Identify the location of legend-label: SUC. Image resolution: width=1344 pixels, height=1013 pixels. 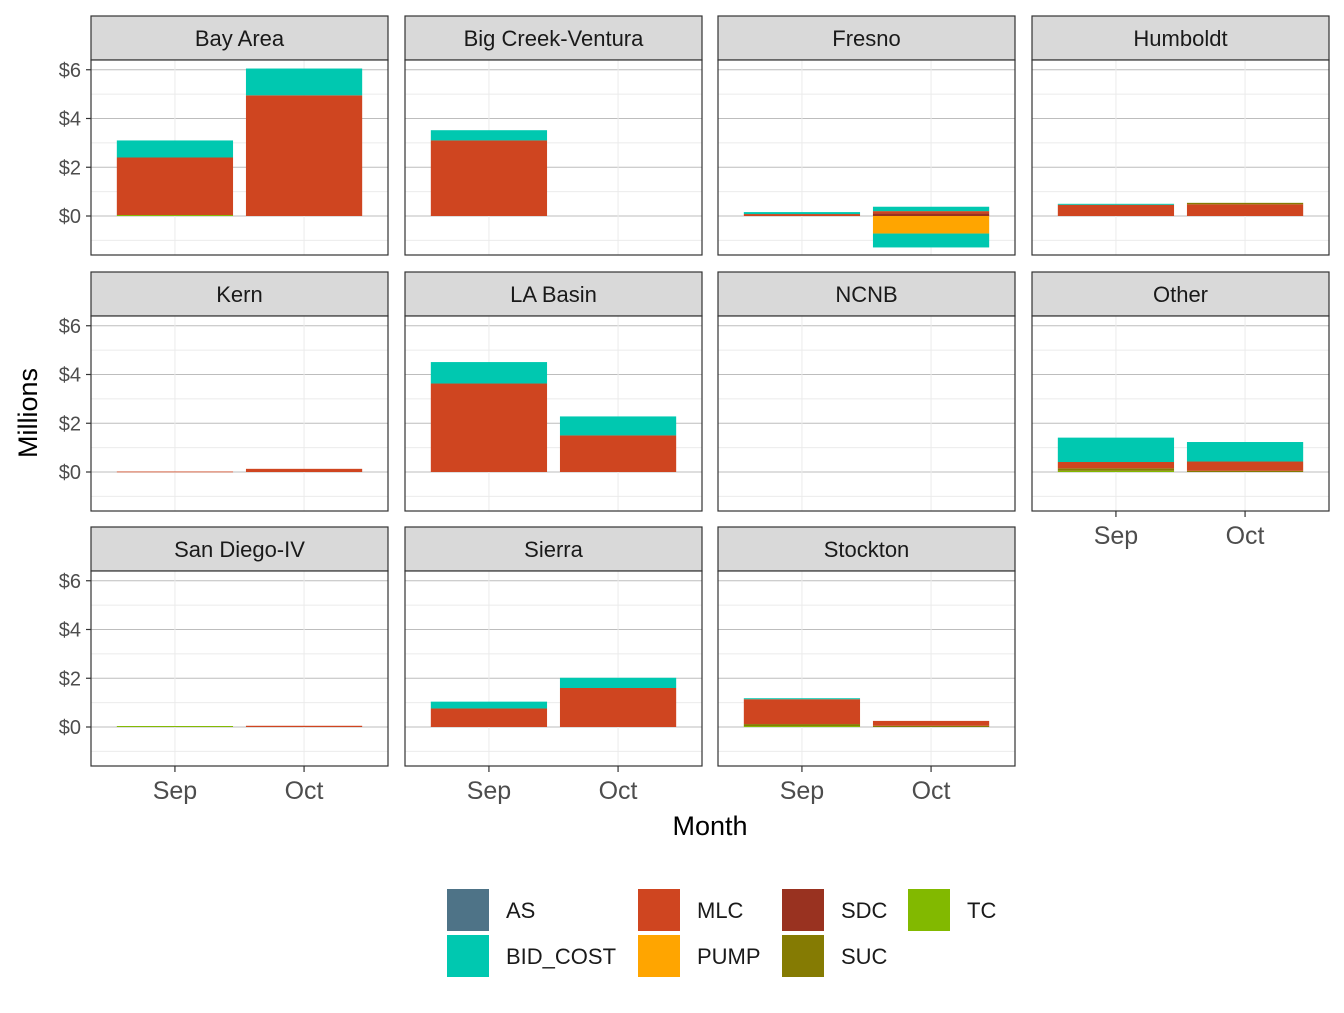
(864, 956).